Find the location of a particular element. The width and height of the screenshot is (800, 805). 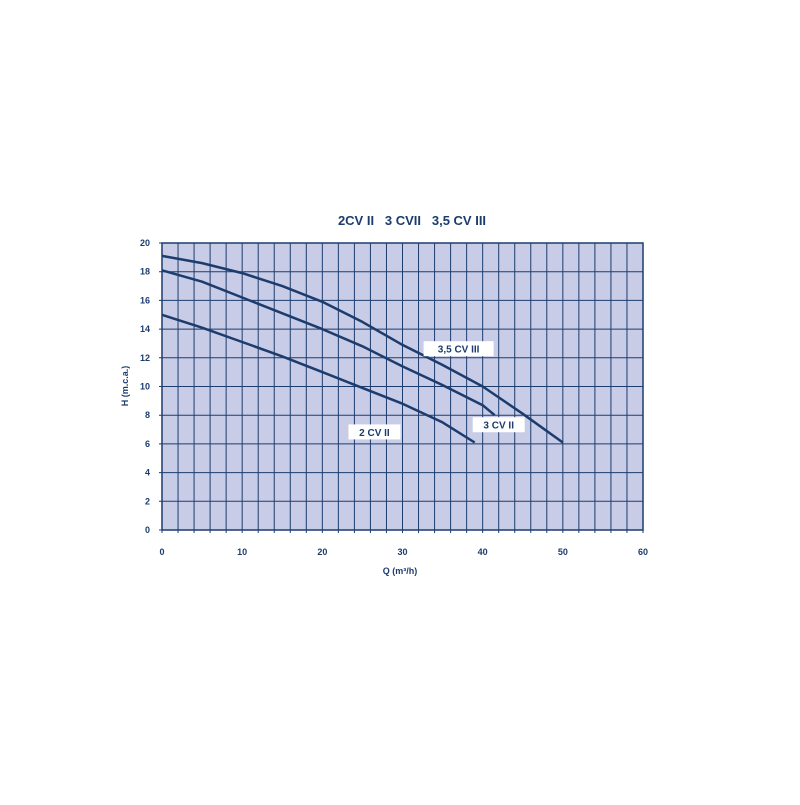

x-tick-label: 20 is located at coordinates (322, 552).